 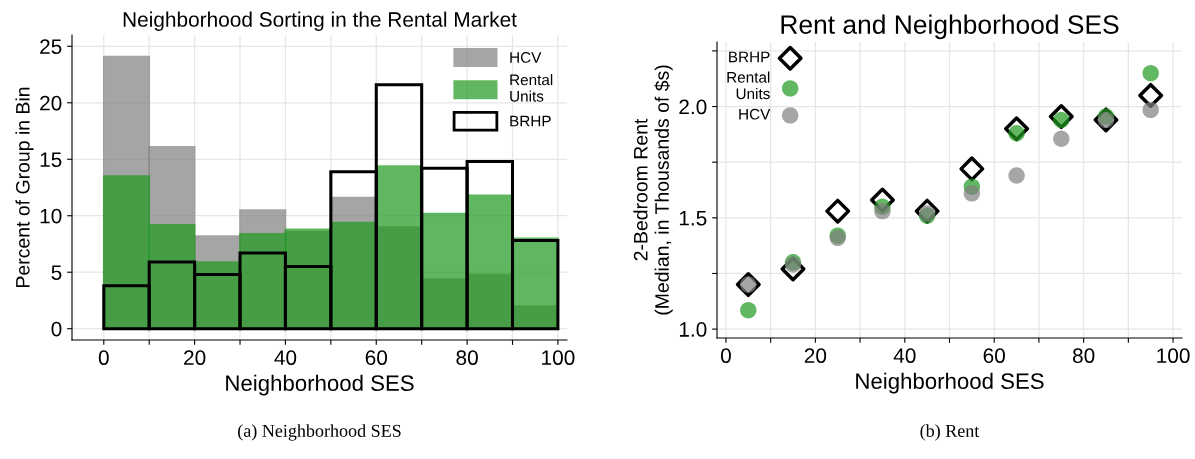 I want to click on y-tick-label: 20, so click(x=51, y=103).